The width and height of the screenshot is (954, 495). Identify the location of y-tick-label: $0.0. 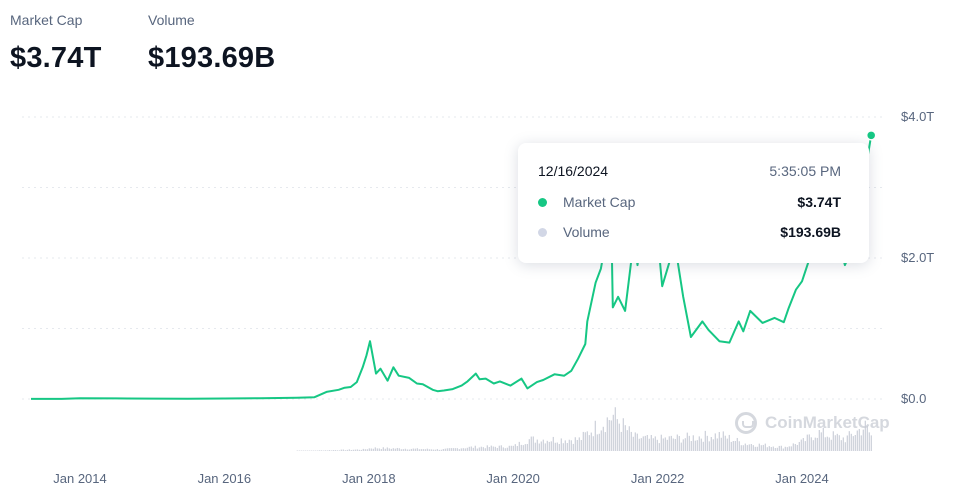
(913, 398).